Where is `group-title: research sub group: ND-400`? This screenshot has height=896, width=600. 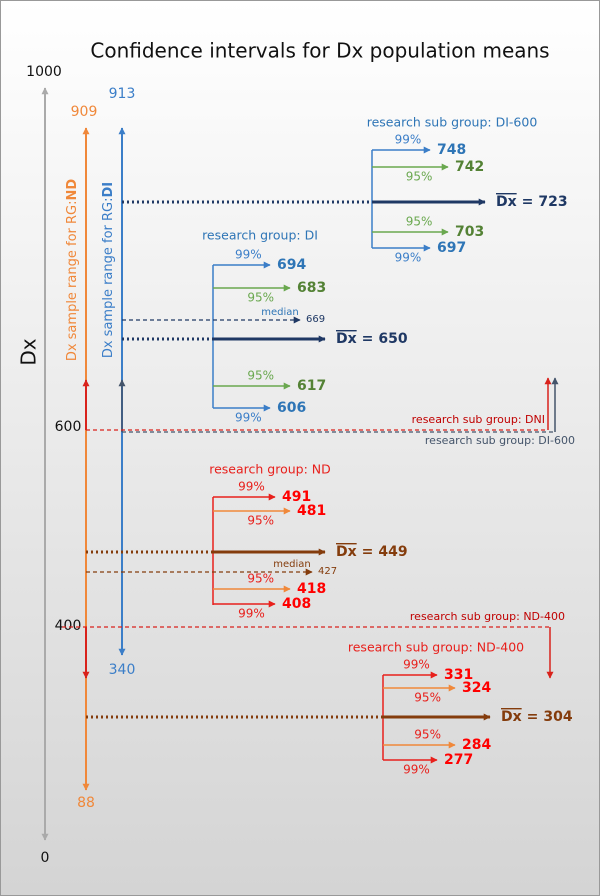 group-title: research sub group: ND-400 is located at coordinates (436, 647).